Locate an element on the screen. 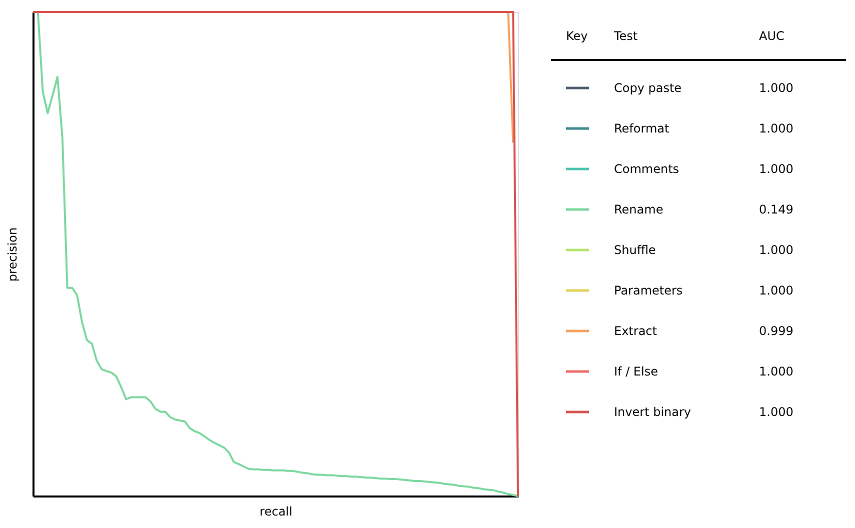  legend-label: Invert binary is located at coordinates (653, 412).